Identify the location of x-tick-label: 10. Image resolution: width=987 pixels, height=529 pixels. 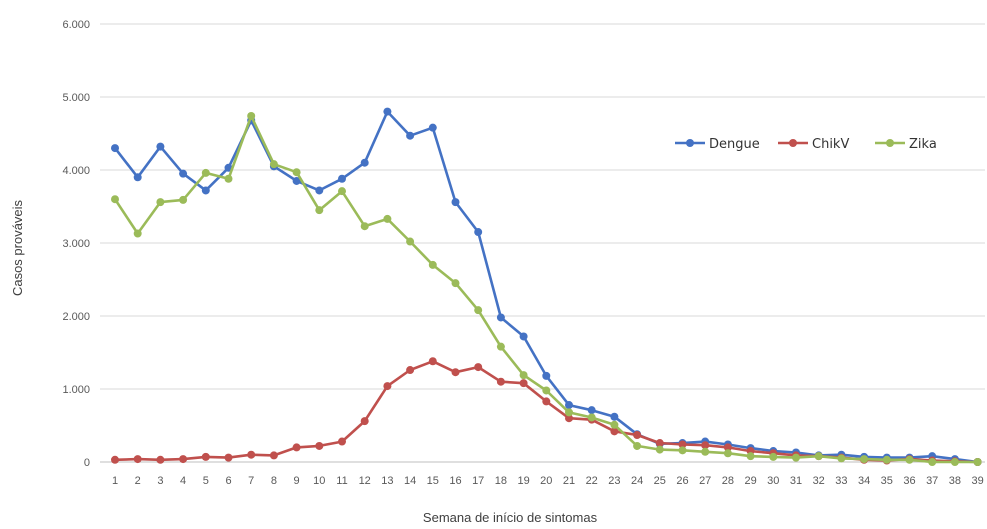
(319, 481).